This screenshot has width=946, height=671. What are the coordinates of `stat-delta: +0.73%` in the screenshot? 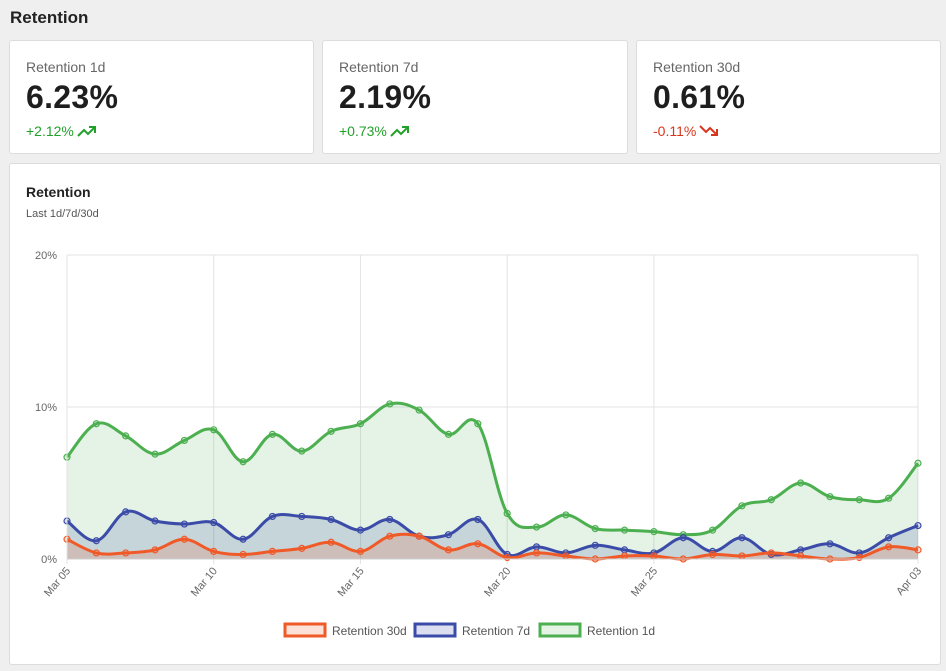 It's located at (374, 131).